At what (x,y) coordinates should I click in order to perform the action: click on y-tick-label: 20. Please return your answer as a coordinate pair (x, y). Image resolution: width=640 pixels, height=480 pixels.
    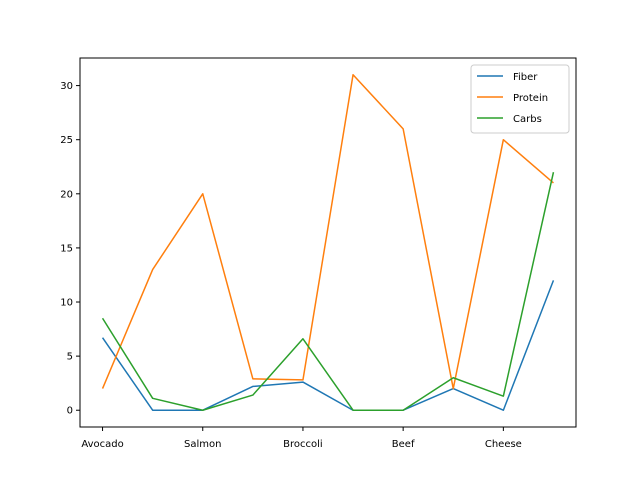
    Looking at the image, I should click on (66, 194).